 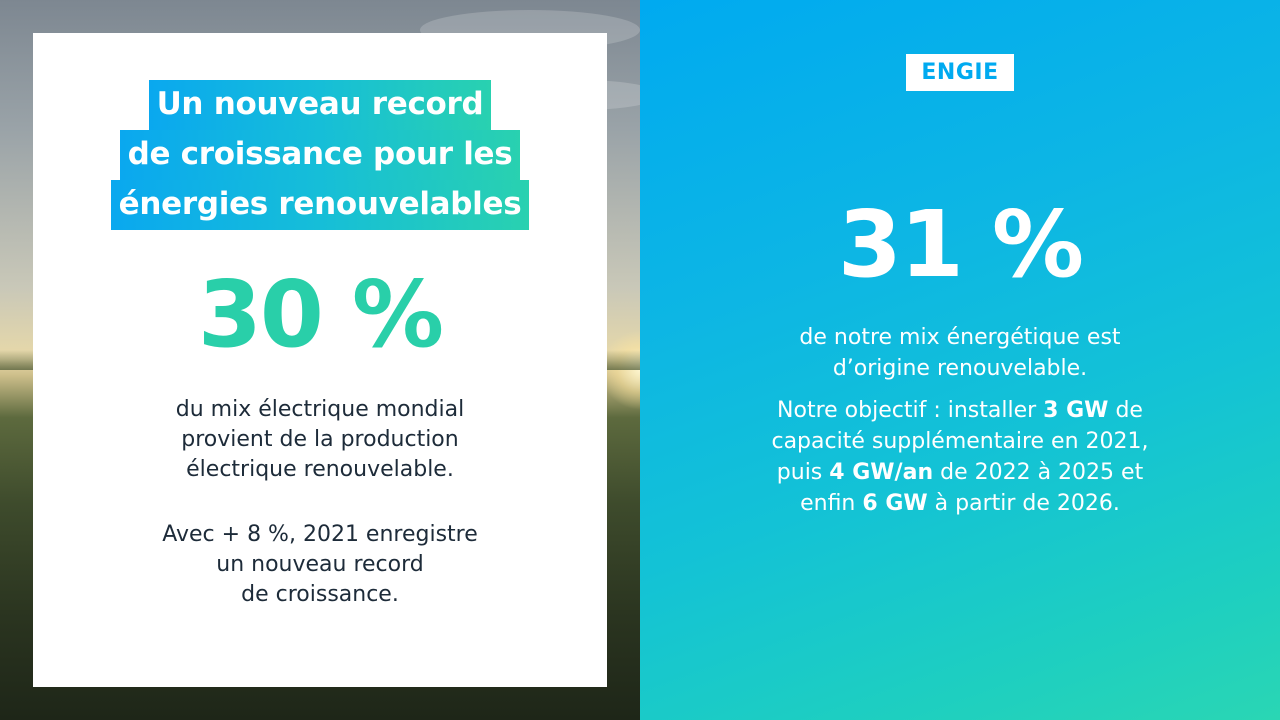 What do you see at coordinates (895, 503) in the screenshot?
I see `objective-highlight: 6 GW` at bounding box center [895, 503].